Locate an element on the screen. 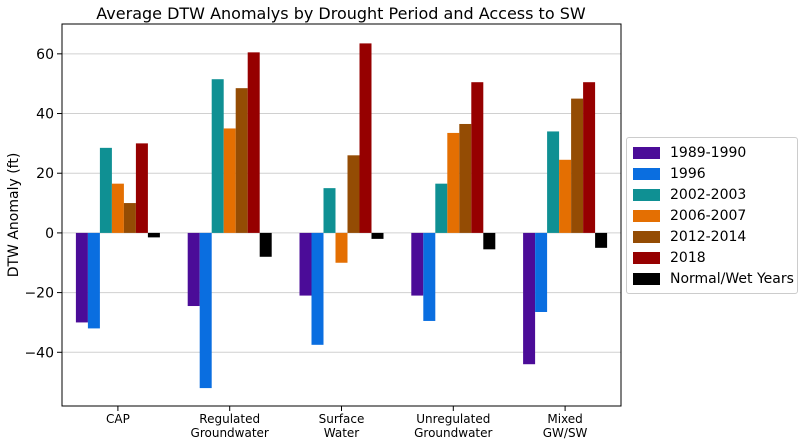  legend-label: 1996 is located at coordinates (688, 173).